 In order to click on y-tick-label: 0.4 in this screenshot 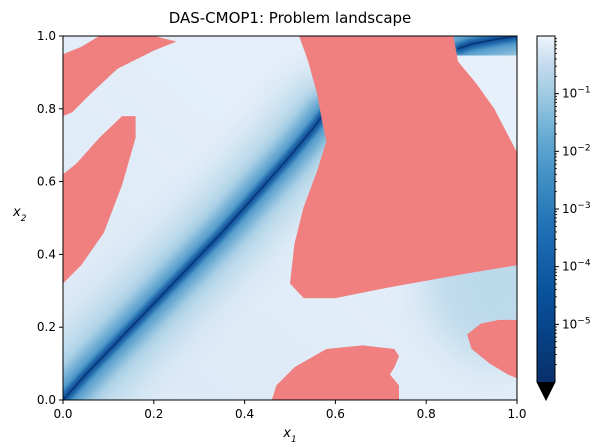, I will do `click(46, 254)`.